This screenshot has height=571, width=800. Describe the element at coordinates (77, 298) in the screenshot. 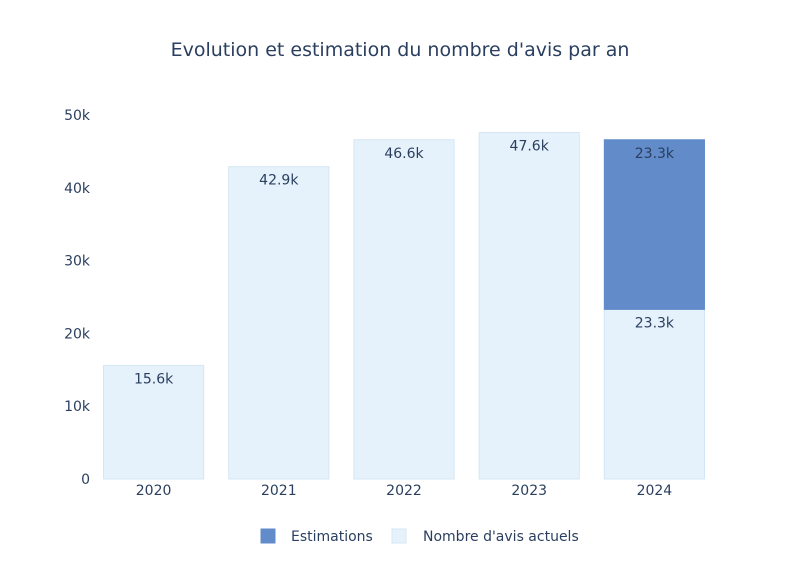

I see `y-axis: 0 10k 20k 30k 40k 50k` at that location.